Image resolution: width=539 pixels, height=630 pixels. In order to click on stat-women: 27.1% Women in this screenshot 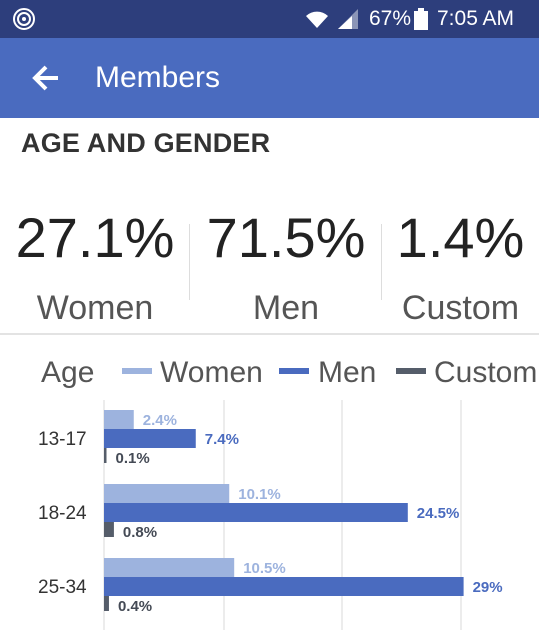, I will do `click(95, 265)`.